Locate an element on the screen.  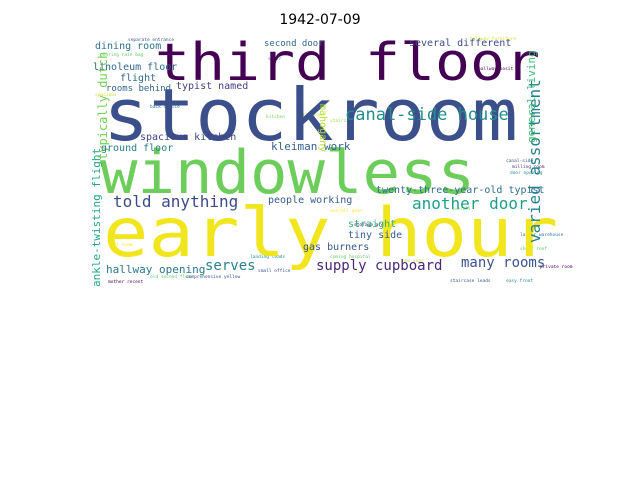
word-canal-side-house: canal-side house is located at coordinates (427, 115).